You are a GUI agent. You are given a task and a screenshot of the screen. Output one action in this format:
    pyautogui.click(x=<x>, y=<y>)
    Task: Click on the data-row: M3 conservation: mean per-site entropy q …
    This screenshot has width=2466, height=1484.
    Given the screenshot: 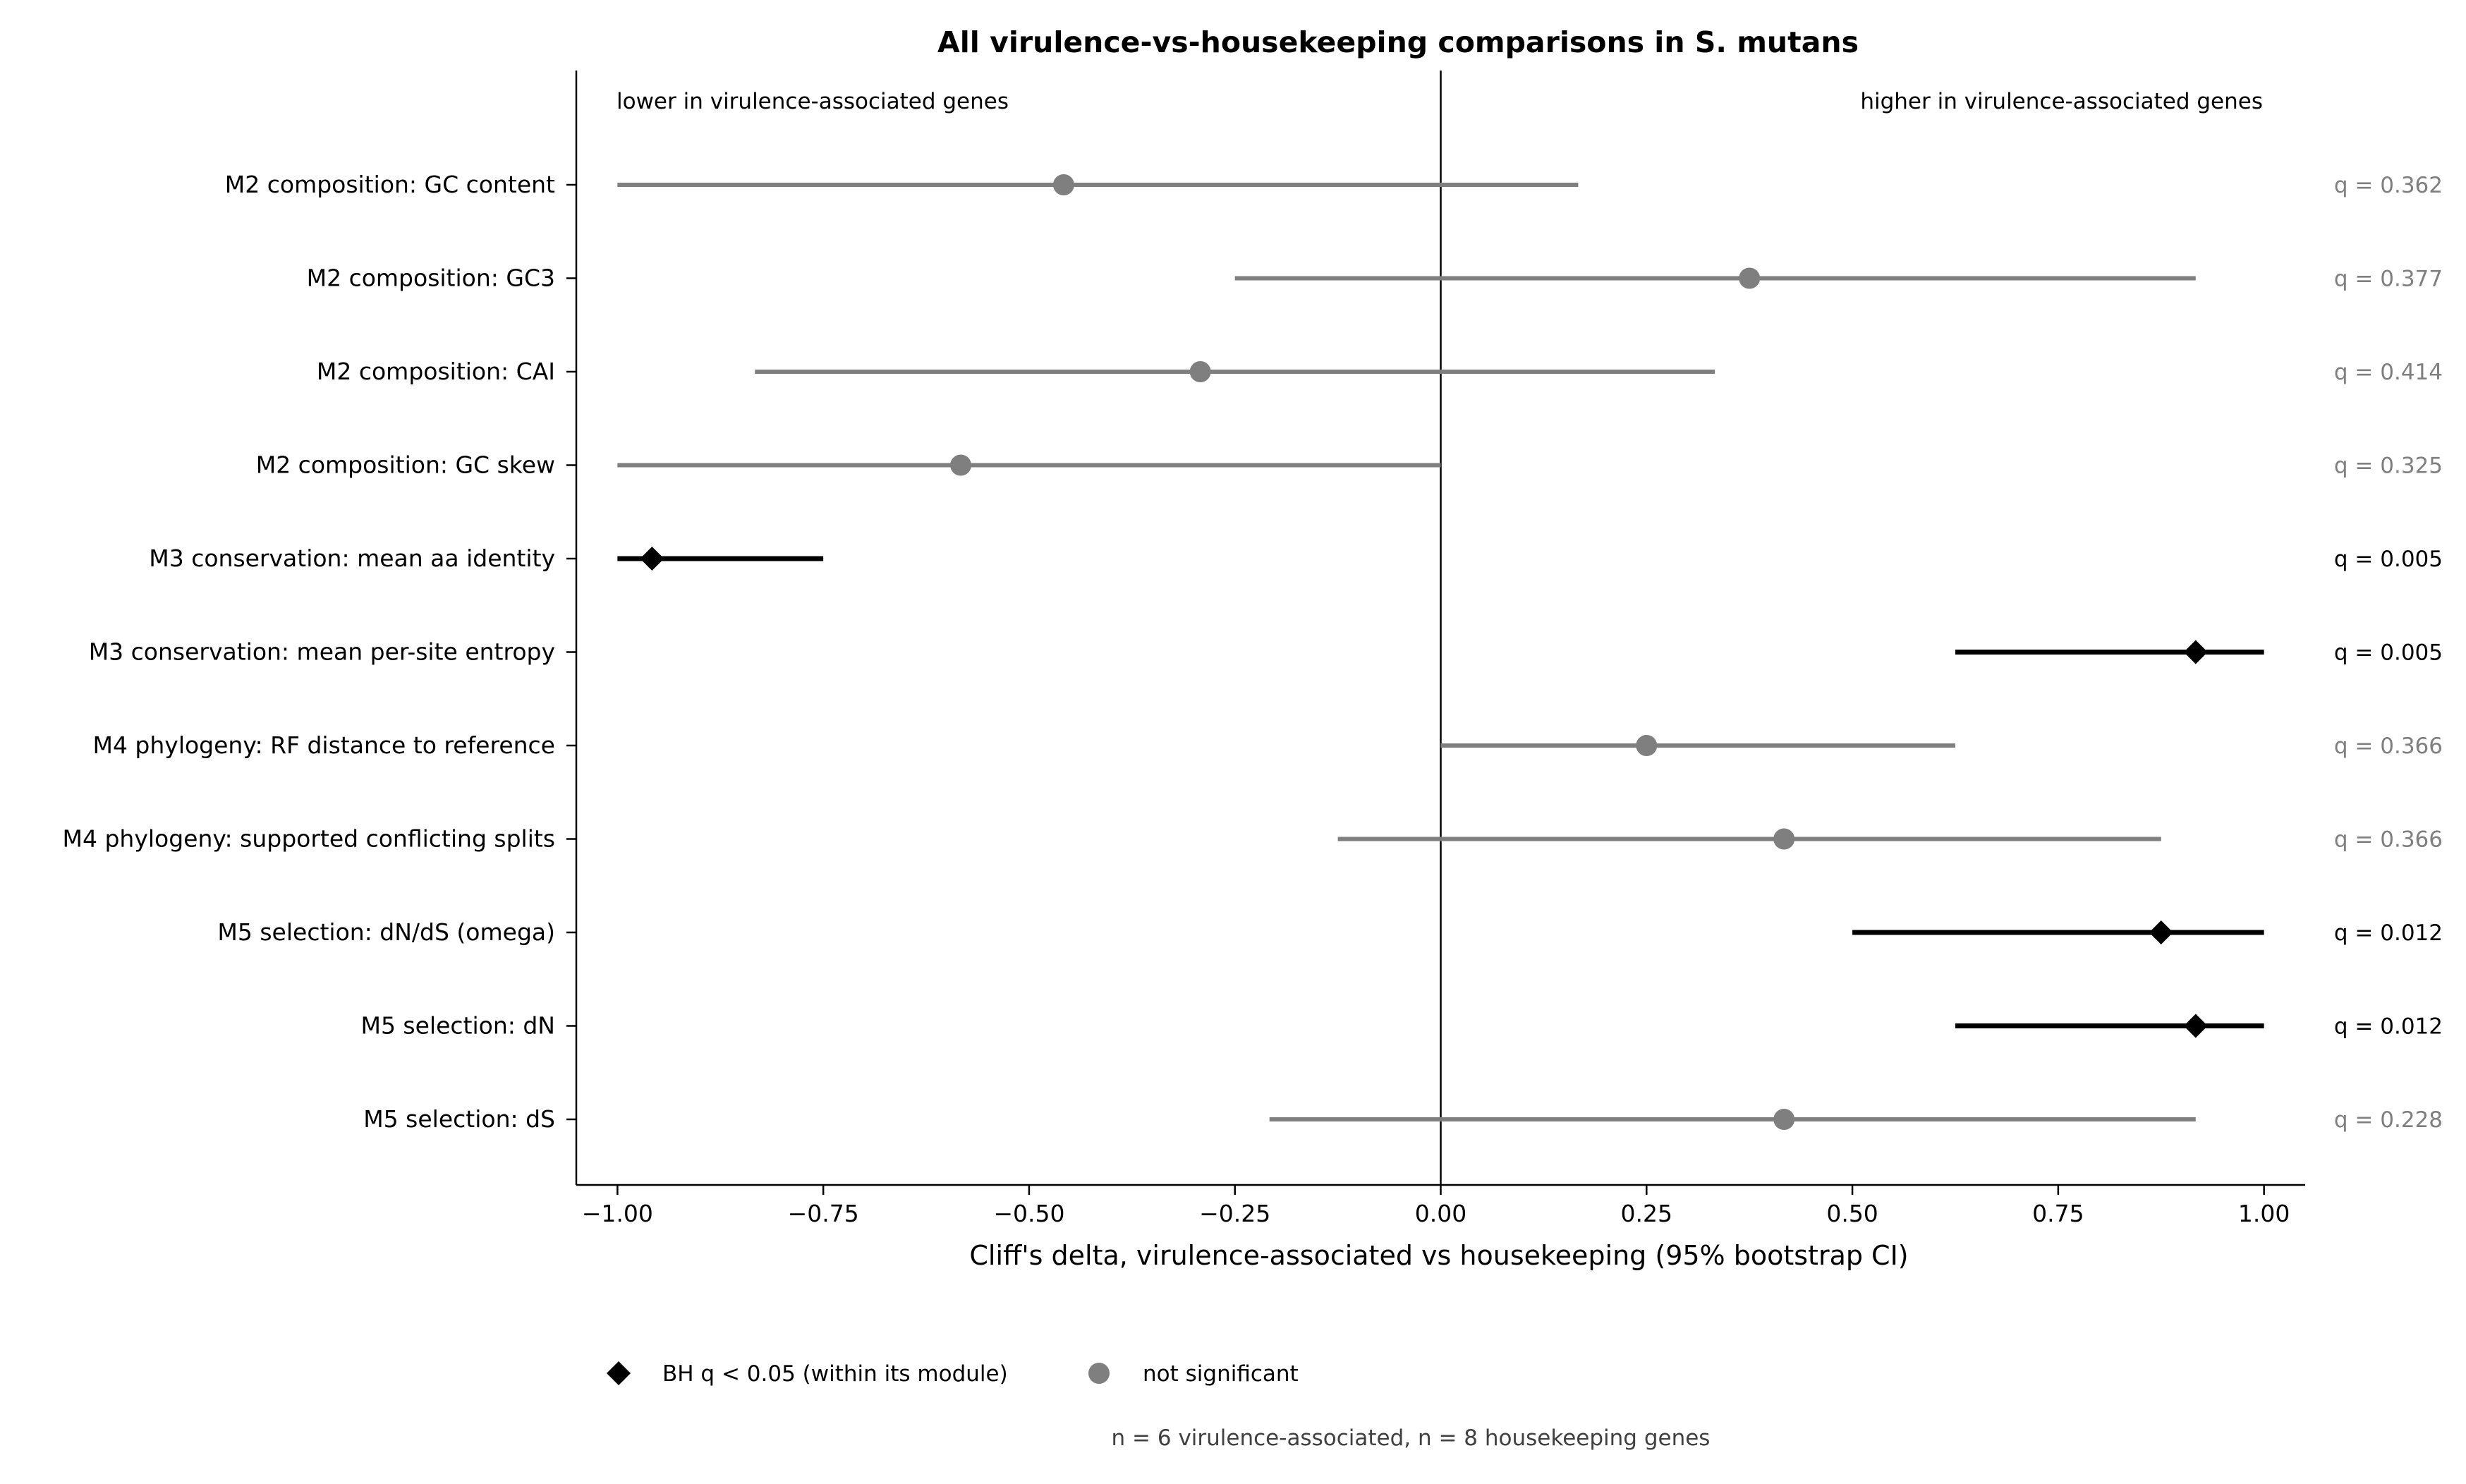 What is the action you would take?
    pyautogui.click(x=1266, y=652)
    